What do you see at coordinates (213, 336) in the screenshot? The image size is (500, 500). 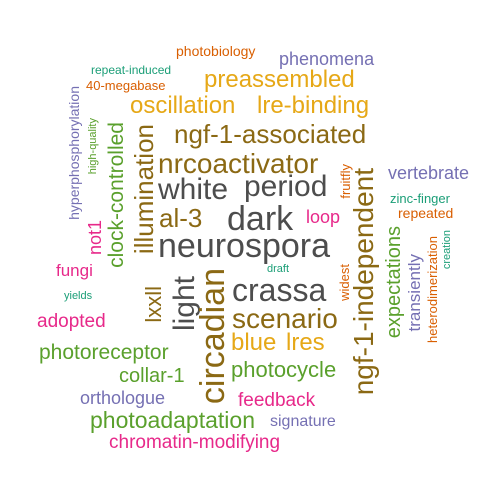 I see `word-circadian: circadian` at bounding box center [213, 336].